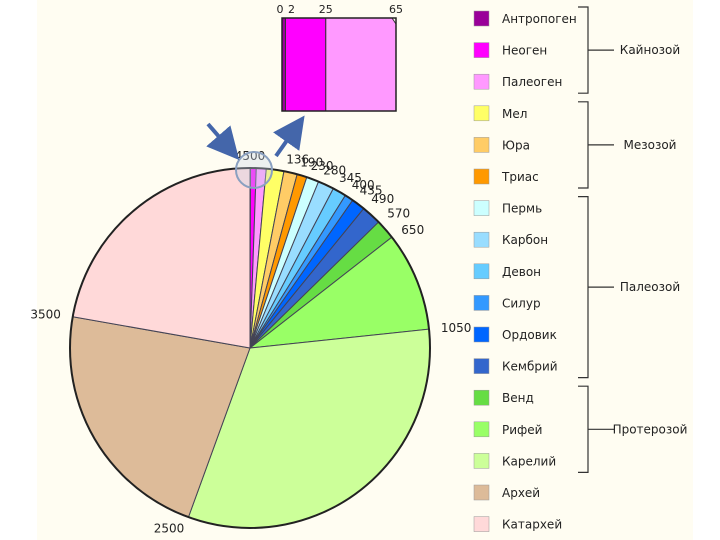 This screenshot has width=720, height=540. Describe the element at coordinates (539, 19) in the screenshot. I see `legend-label-0: Антропоген` at that location.